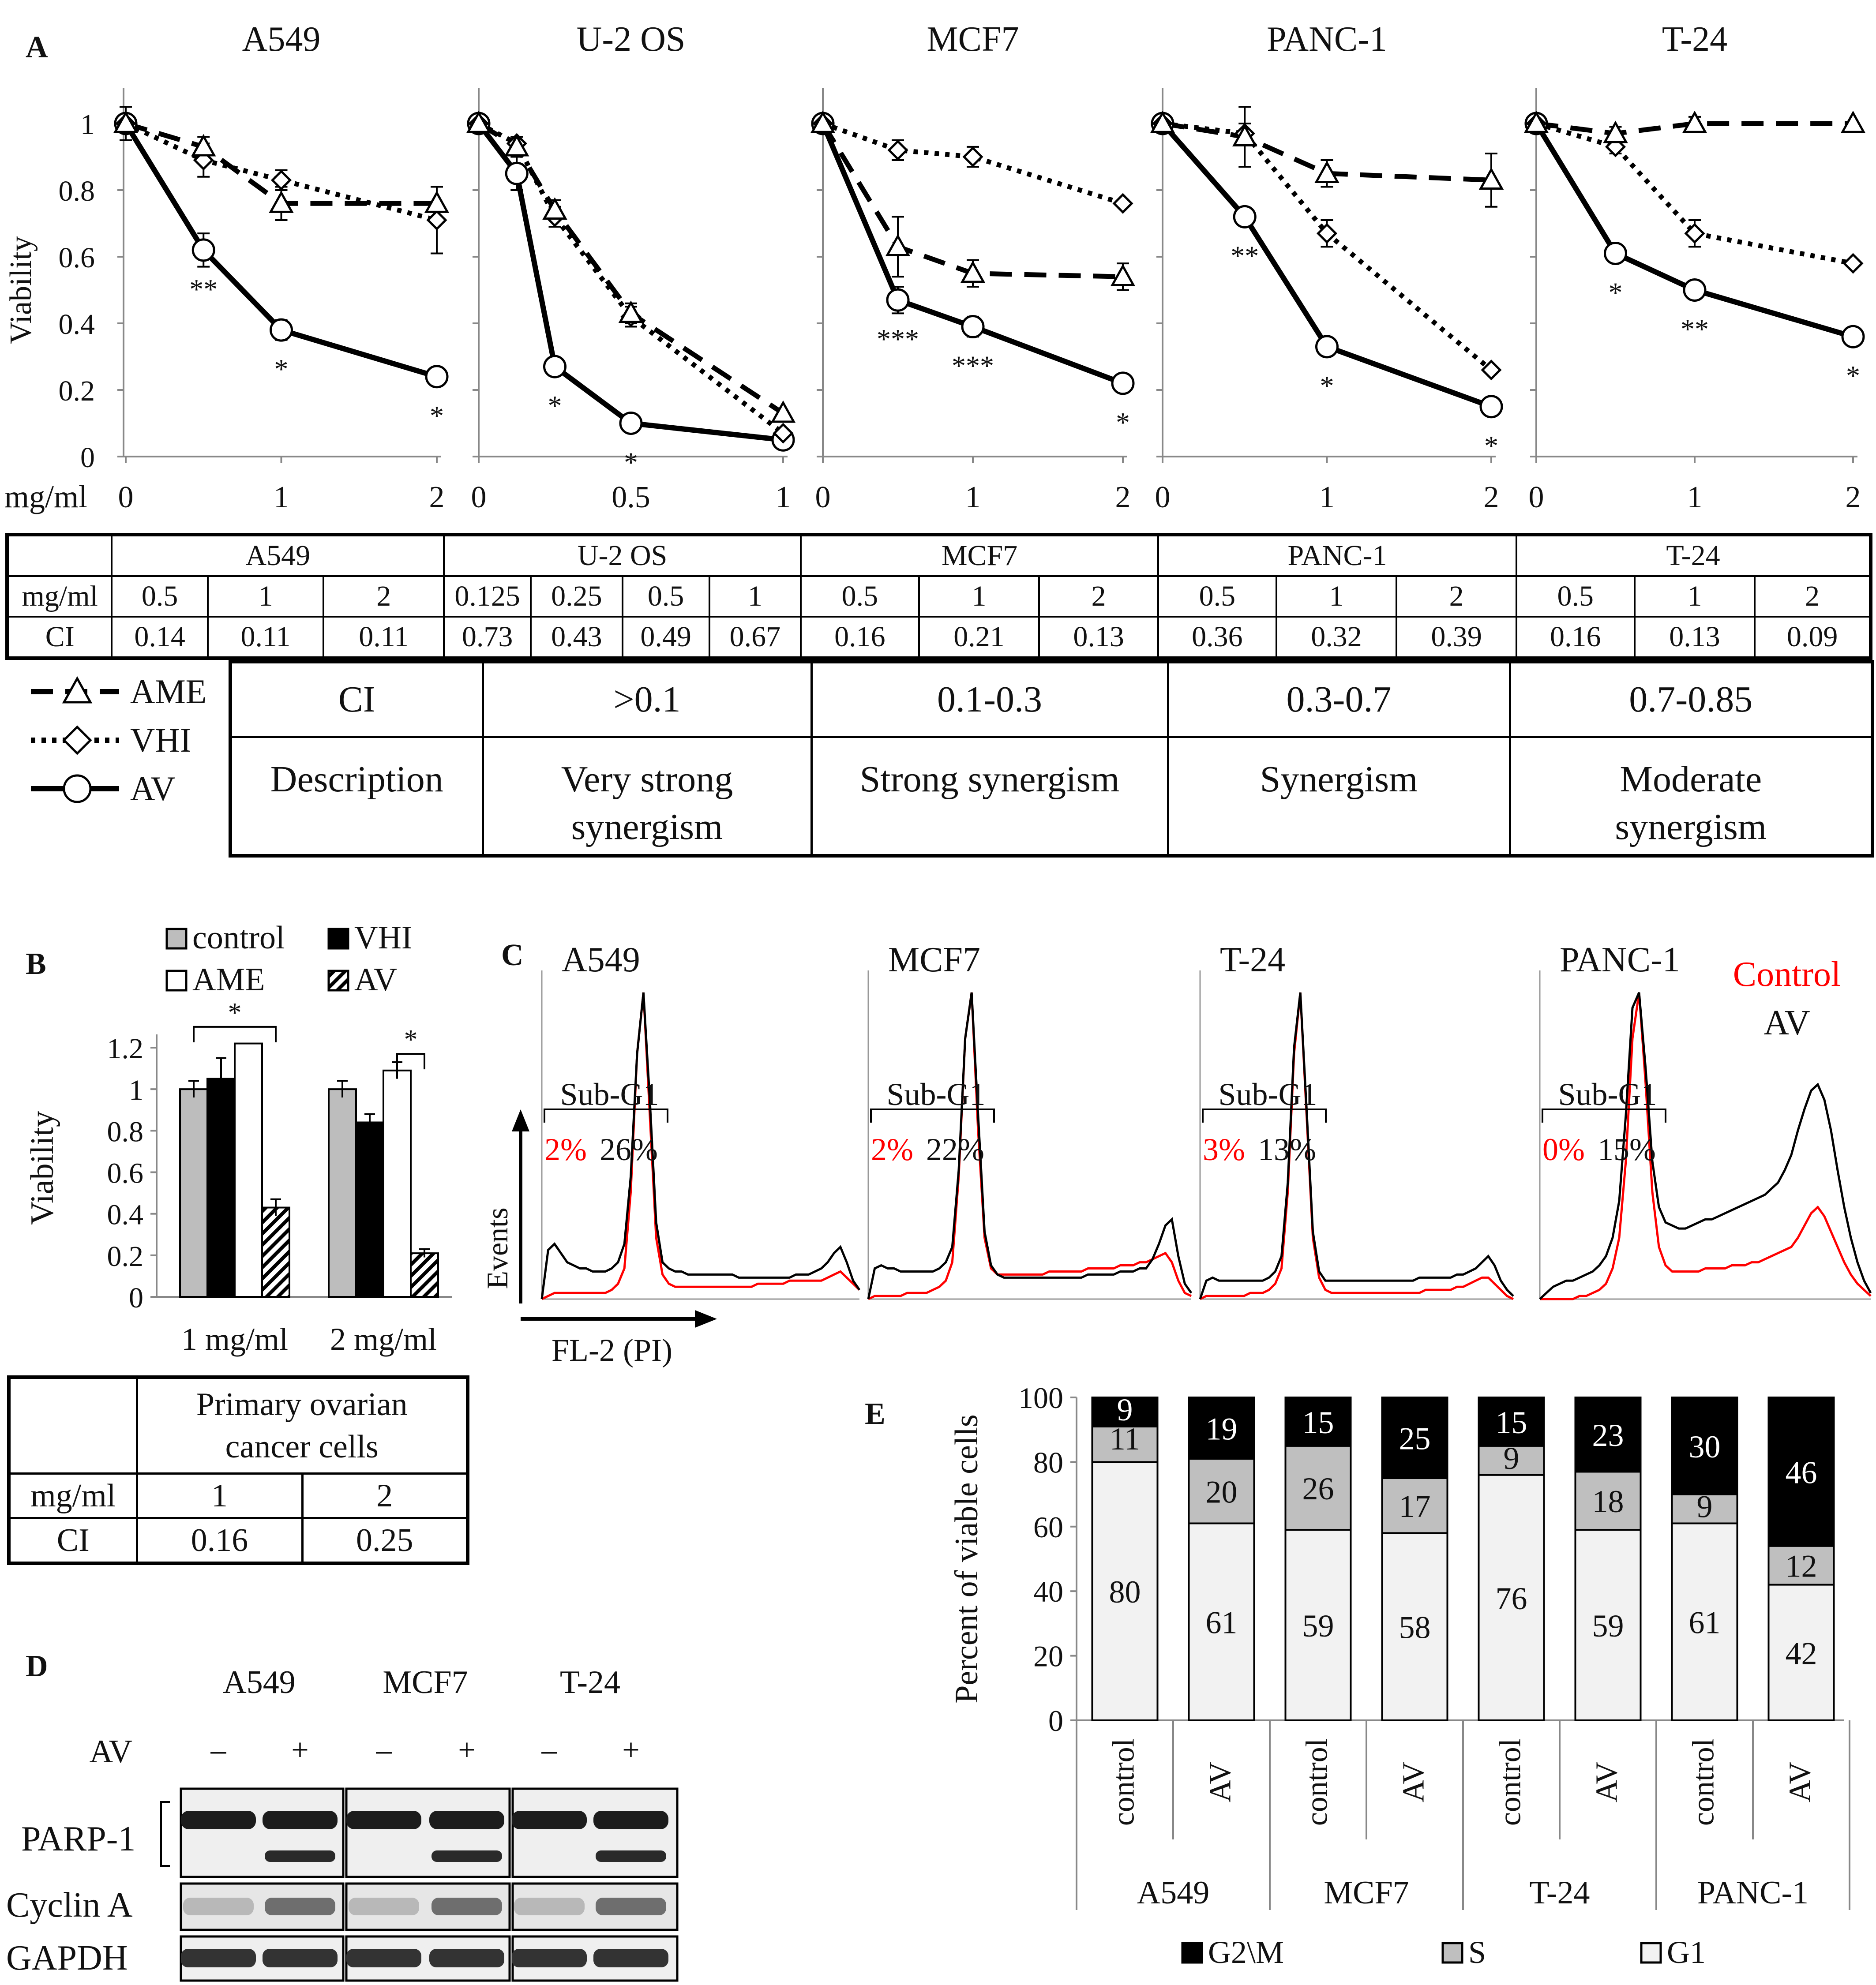 This screenshot has width=1876, height=1985. I want to click on series-line-ame, so click(281, 163).